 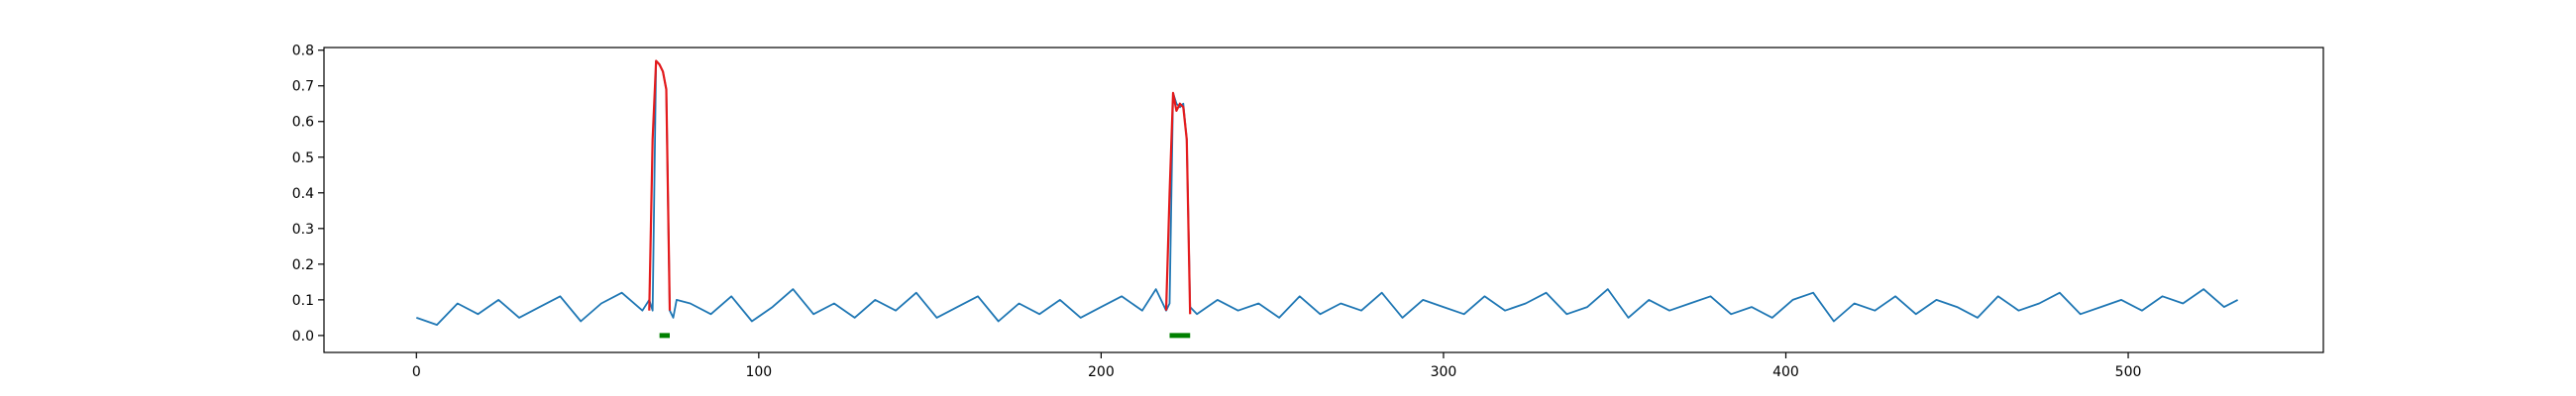 I want to click on y-tick-label: 0.1, so click(x=303, y=301).